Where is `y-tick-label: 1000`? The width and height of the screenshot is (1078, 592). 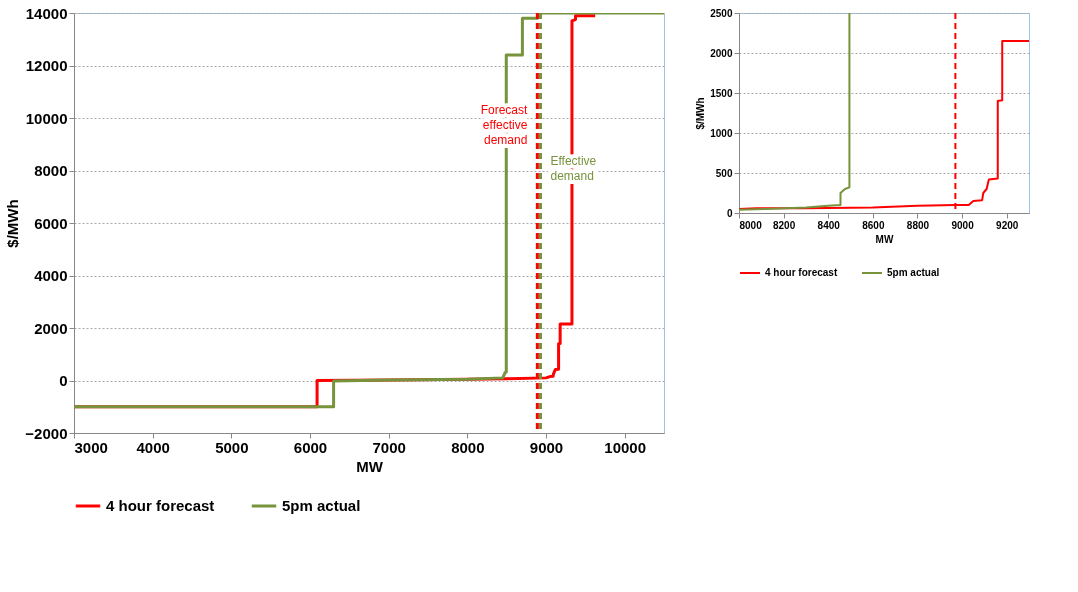
y-tick-label: 1000 is located at coordinates (721, 133).